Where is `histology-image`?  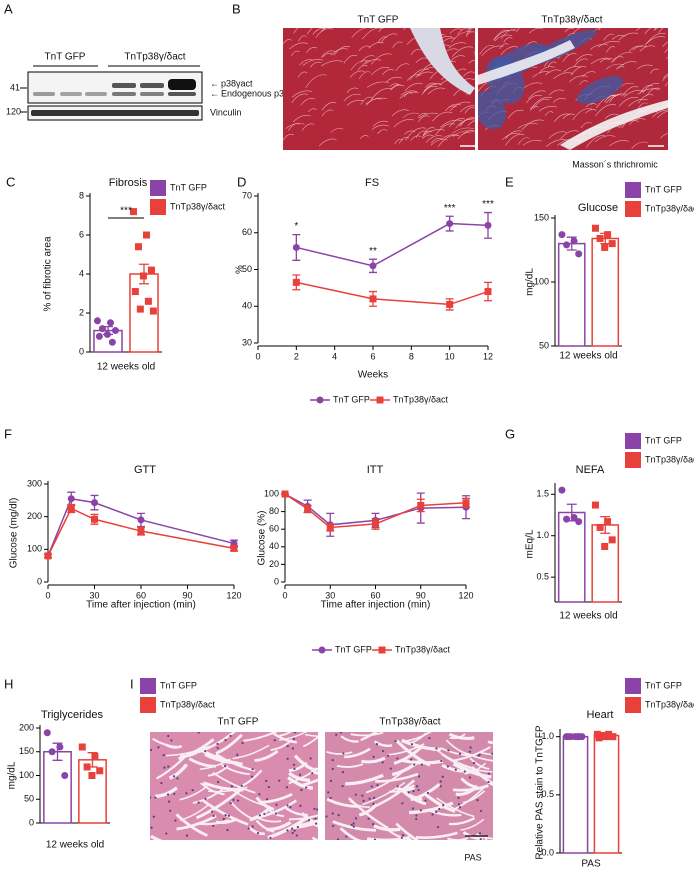 histology-image is located at coordinates (573, 89).